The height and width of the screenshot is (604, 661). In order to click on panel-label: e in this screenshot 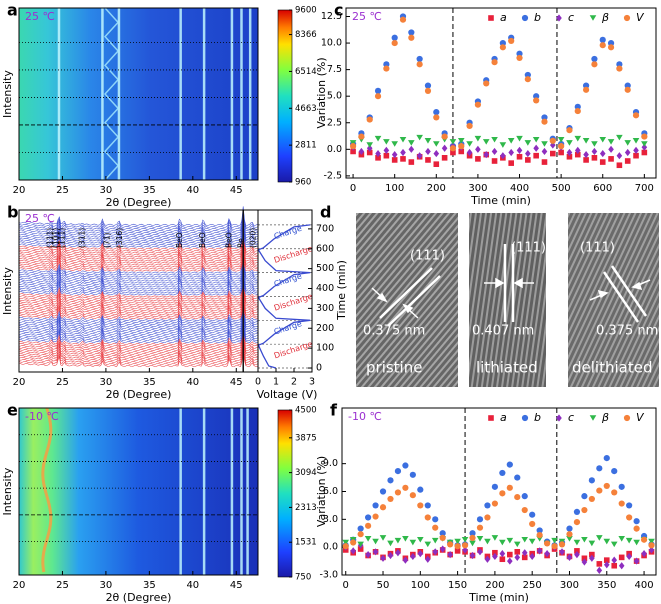, I will do `click(12, 410)`.